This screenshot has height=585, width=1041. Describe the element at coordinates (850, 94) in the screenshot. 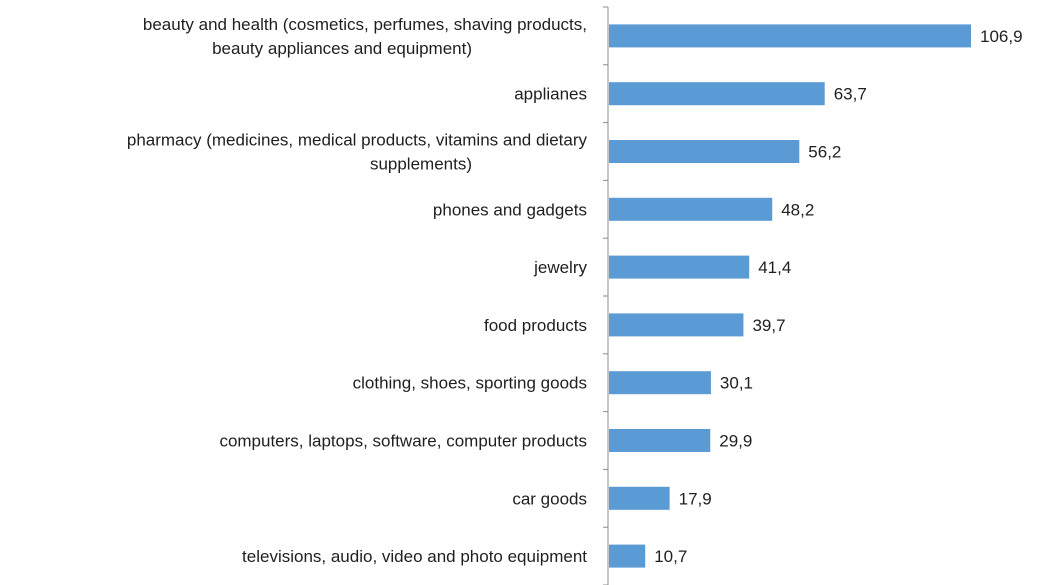

I see `value-label: 63,7` at that location.